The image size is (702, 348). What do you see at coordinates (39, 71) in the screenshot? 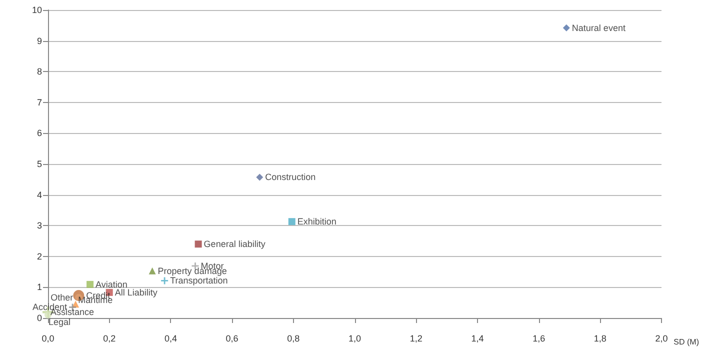
I see `y-tick-label: 8` at bounding box center [39, 71].